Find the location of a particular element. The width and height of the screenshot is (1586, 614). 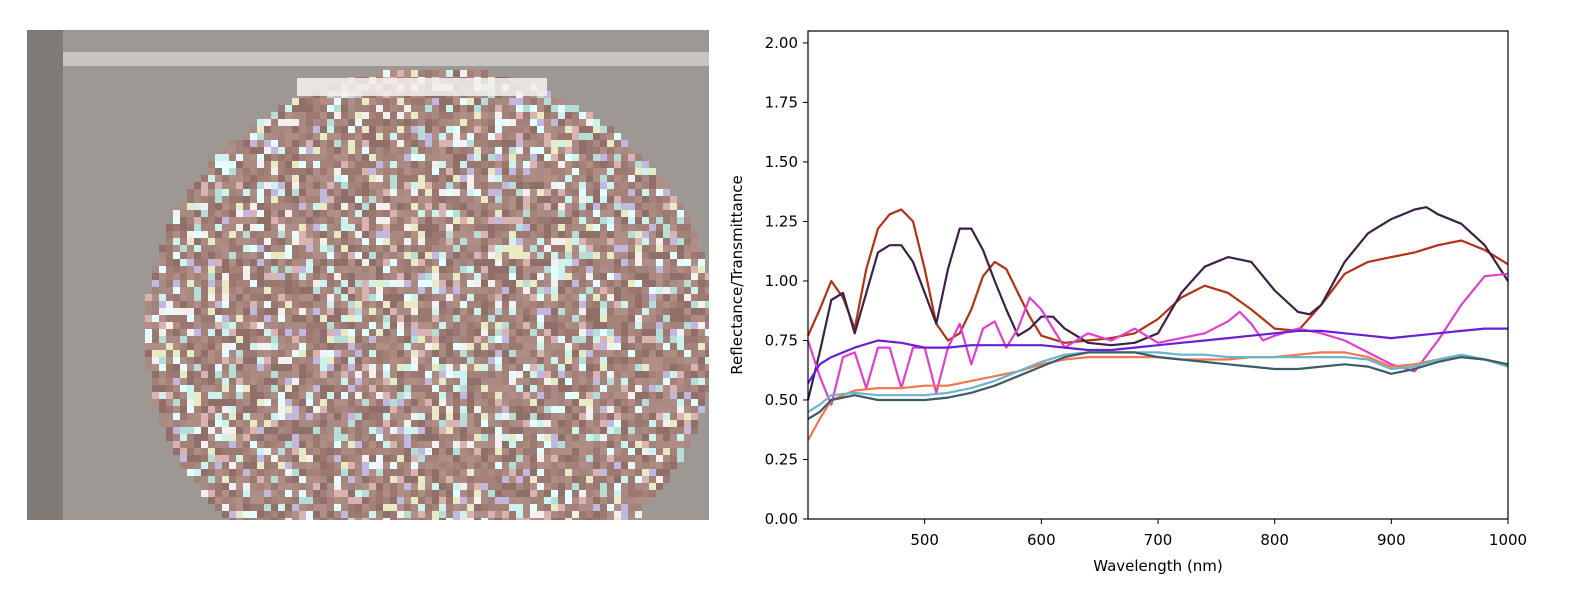

x-tick-label: 600 is located at coordinates (1041, 540).